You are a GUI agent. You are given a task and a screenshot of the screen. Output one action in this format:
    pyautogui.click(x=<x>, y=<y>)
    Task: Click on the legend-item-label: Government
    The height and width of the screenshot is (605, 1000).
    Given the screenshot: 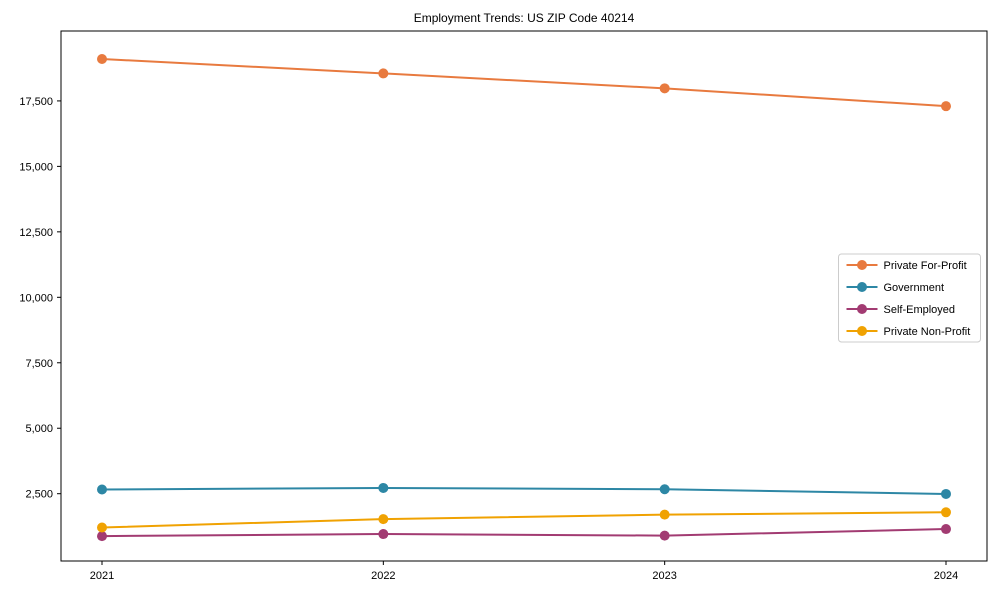 What is the action you would take?
    pyautogui.click(x=914, y=288)
    